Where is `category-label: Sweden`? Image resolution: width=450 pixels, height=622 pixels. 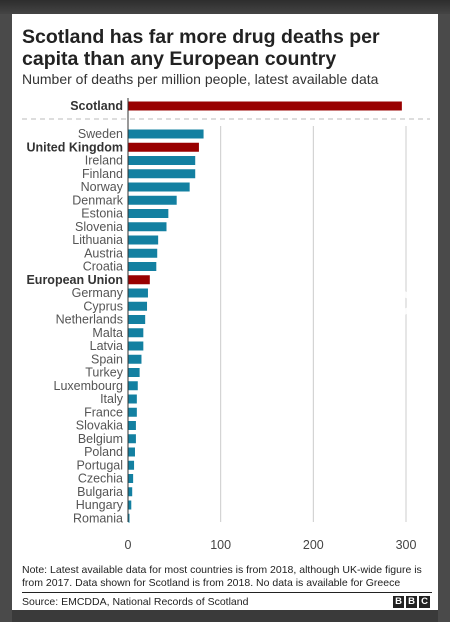
category-label: Sweden is located at coordinates (100, 134).